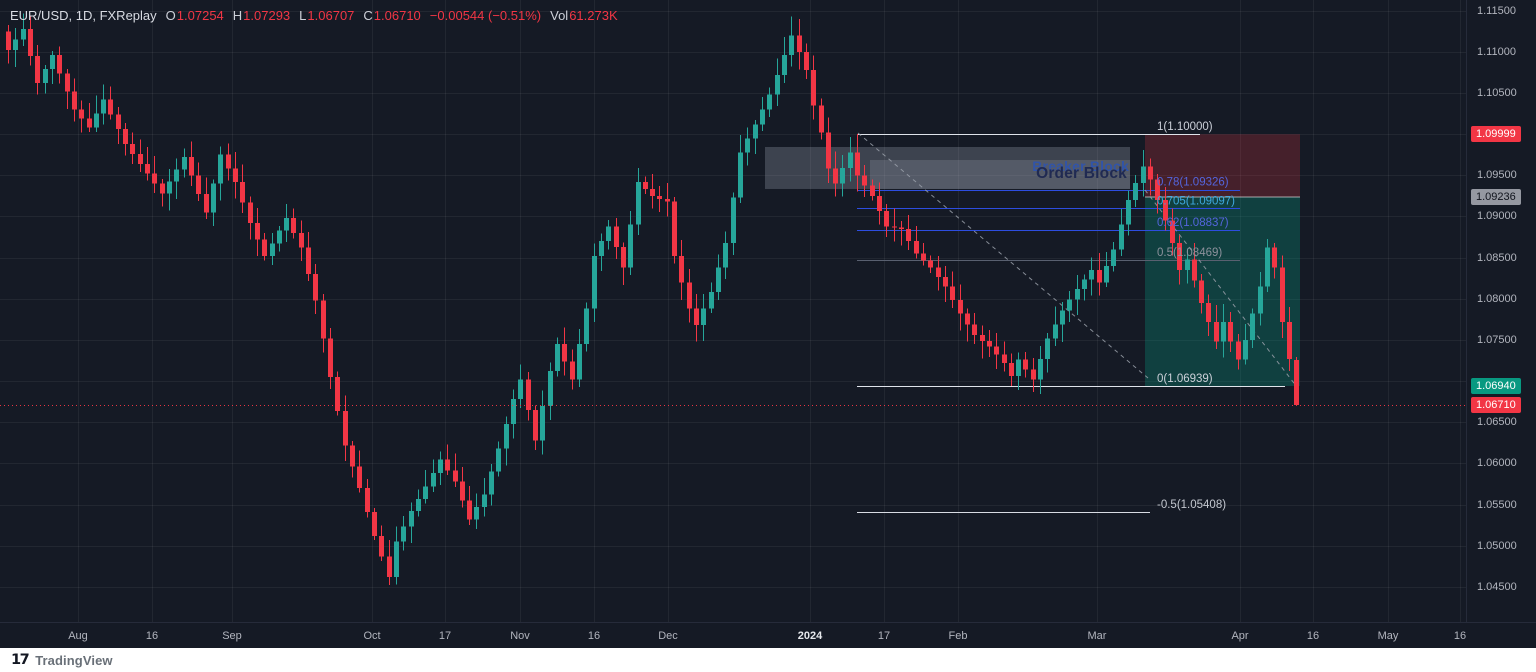 This screenshot has width=1536, height=672. Describe the element at coordinates (1191, 505) in the screenshot. I see `fib-level-label: -0.5(1.05408)` at that location.